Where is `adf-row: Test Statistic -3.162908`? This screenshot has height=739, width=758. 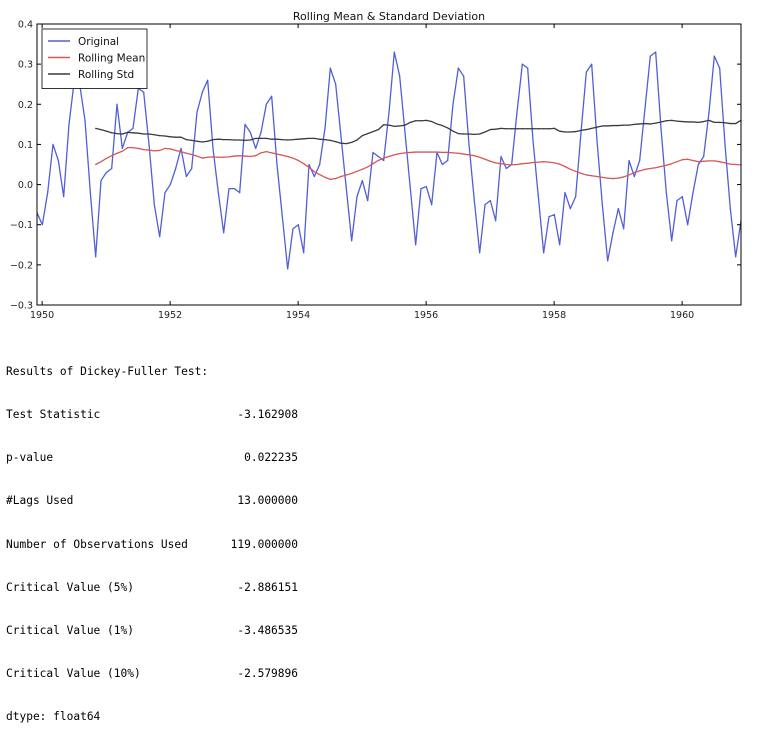 adf-row: Test Statistic -3.162908 is located at coordinates (152, 415).